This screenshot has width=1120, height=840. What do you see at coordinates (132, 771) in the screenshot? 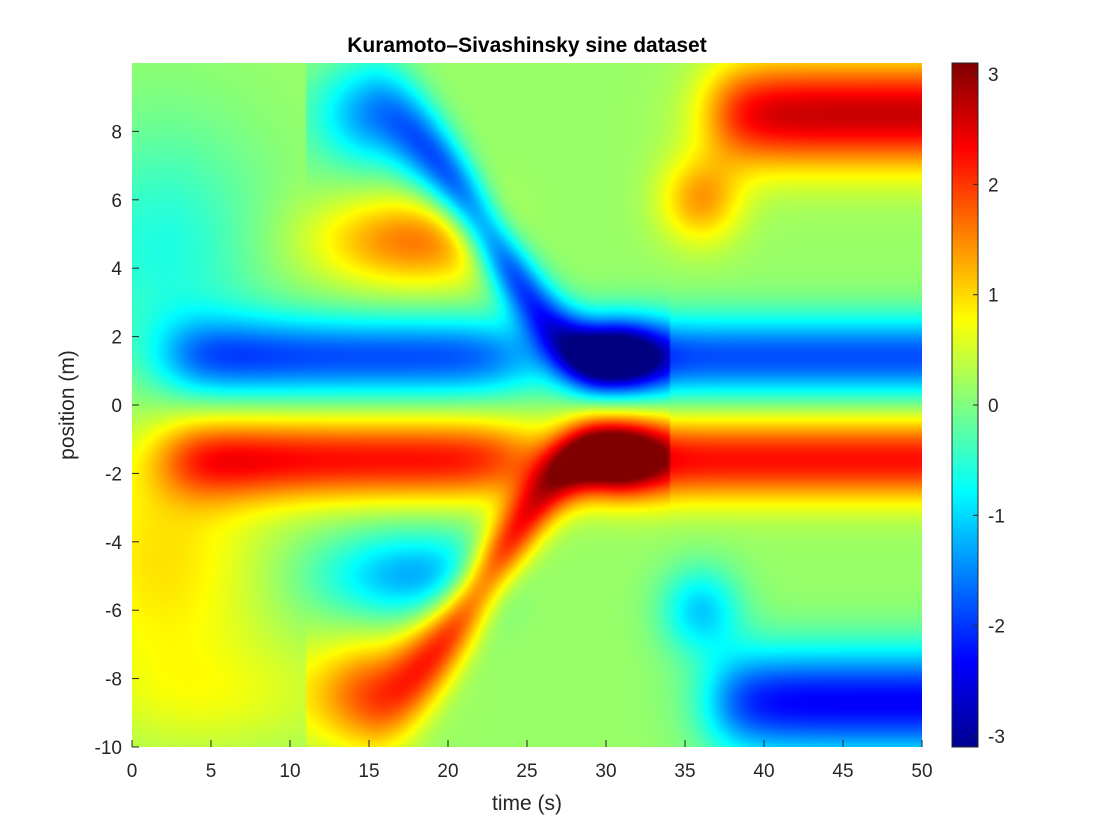
I see `x-tick-label: 0` at bounding box center [132, 771].